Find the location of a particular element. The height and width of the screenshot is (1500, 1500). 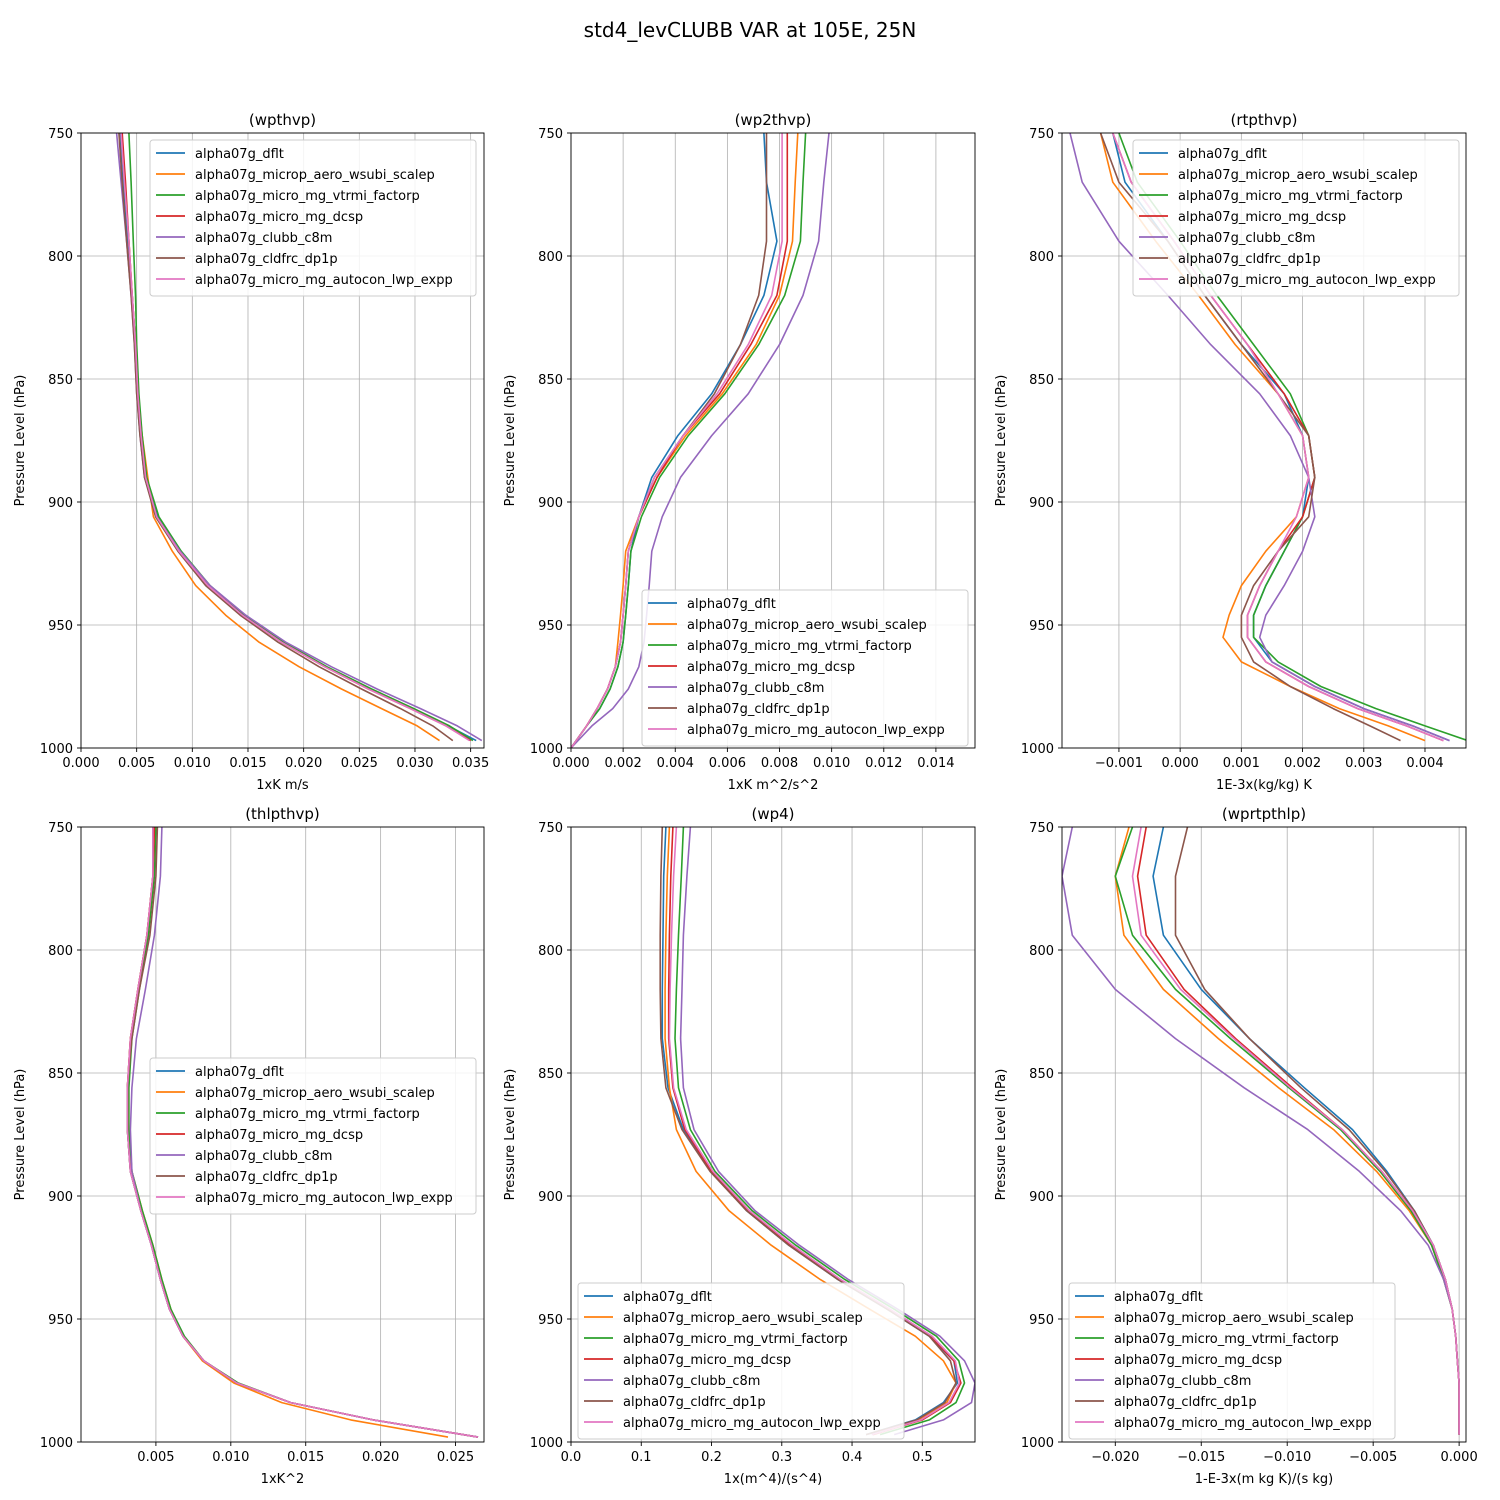

x-tick-label: 0.035 is located at coordinates (470, 763).